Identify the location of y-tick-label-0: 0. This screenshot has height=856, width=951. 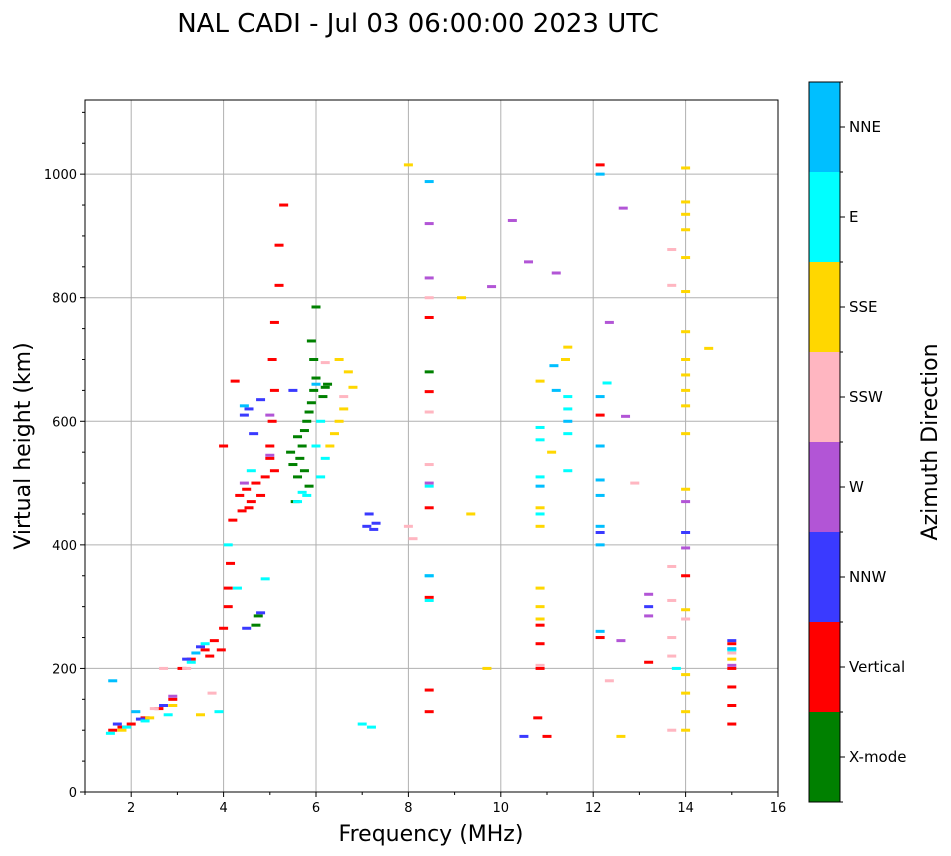
(73, 793).